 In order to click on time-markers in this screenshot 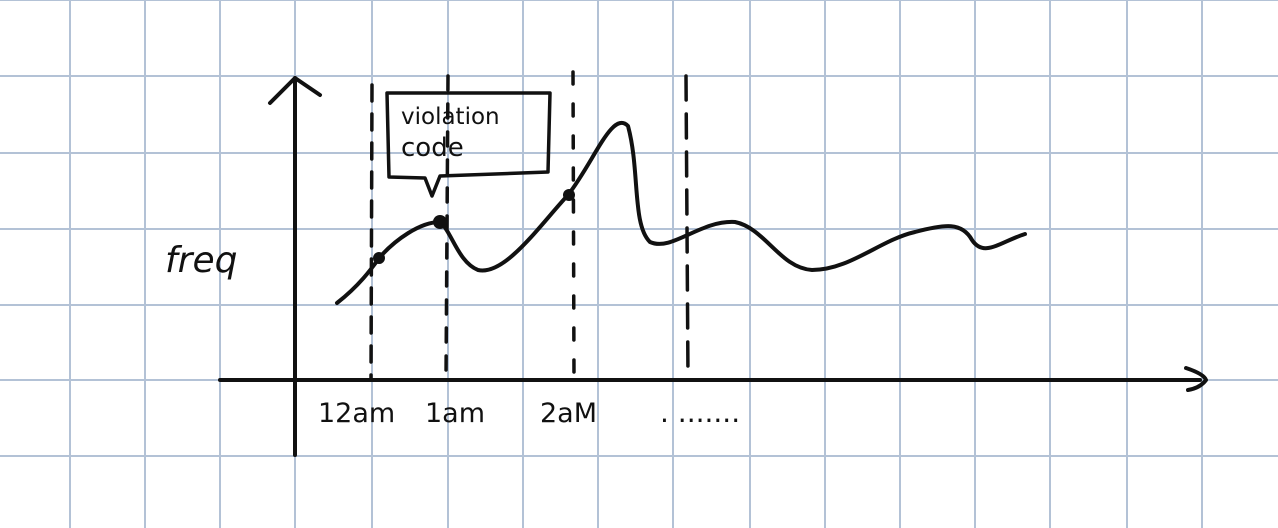, I will do `click(529, 225)`.